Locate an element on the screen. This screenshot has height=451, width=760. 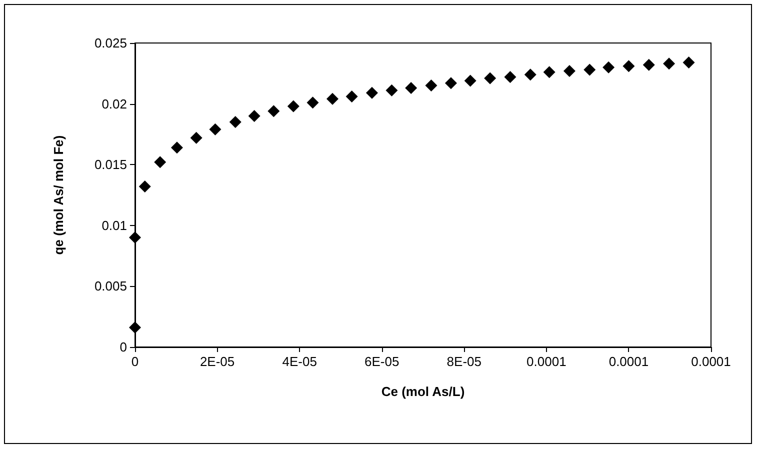
y-tick-label: 0.025 is located at coordinates (110, 43).